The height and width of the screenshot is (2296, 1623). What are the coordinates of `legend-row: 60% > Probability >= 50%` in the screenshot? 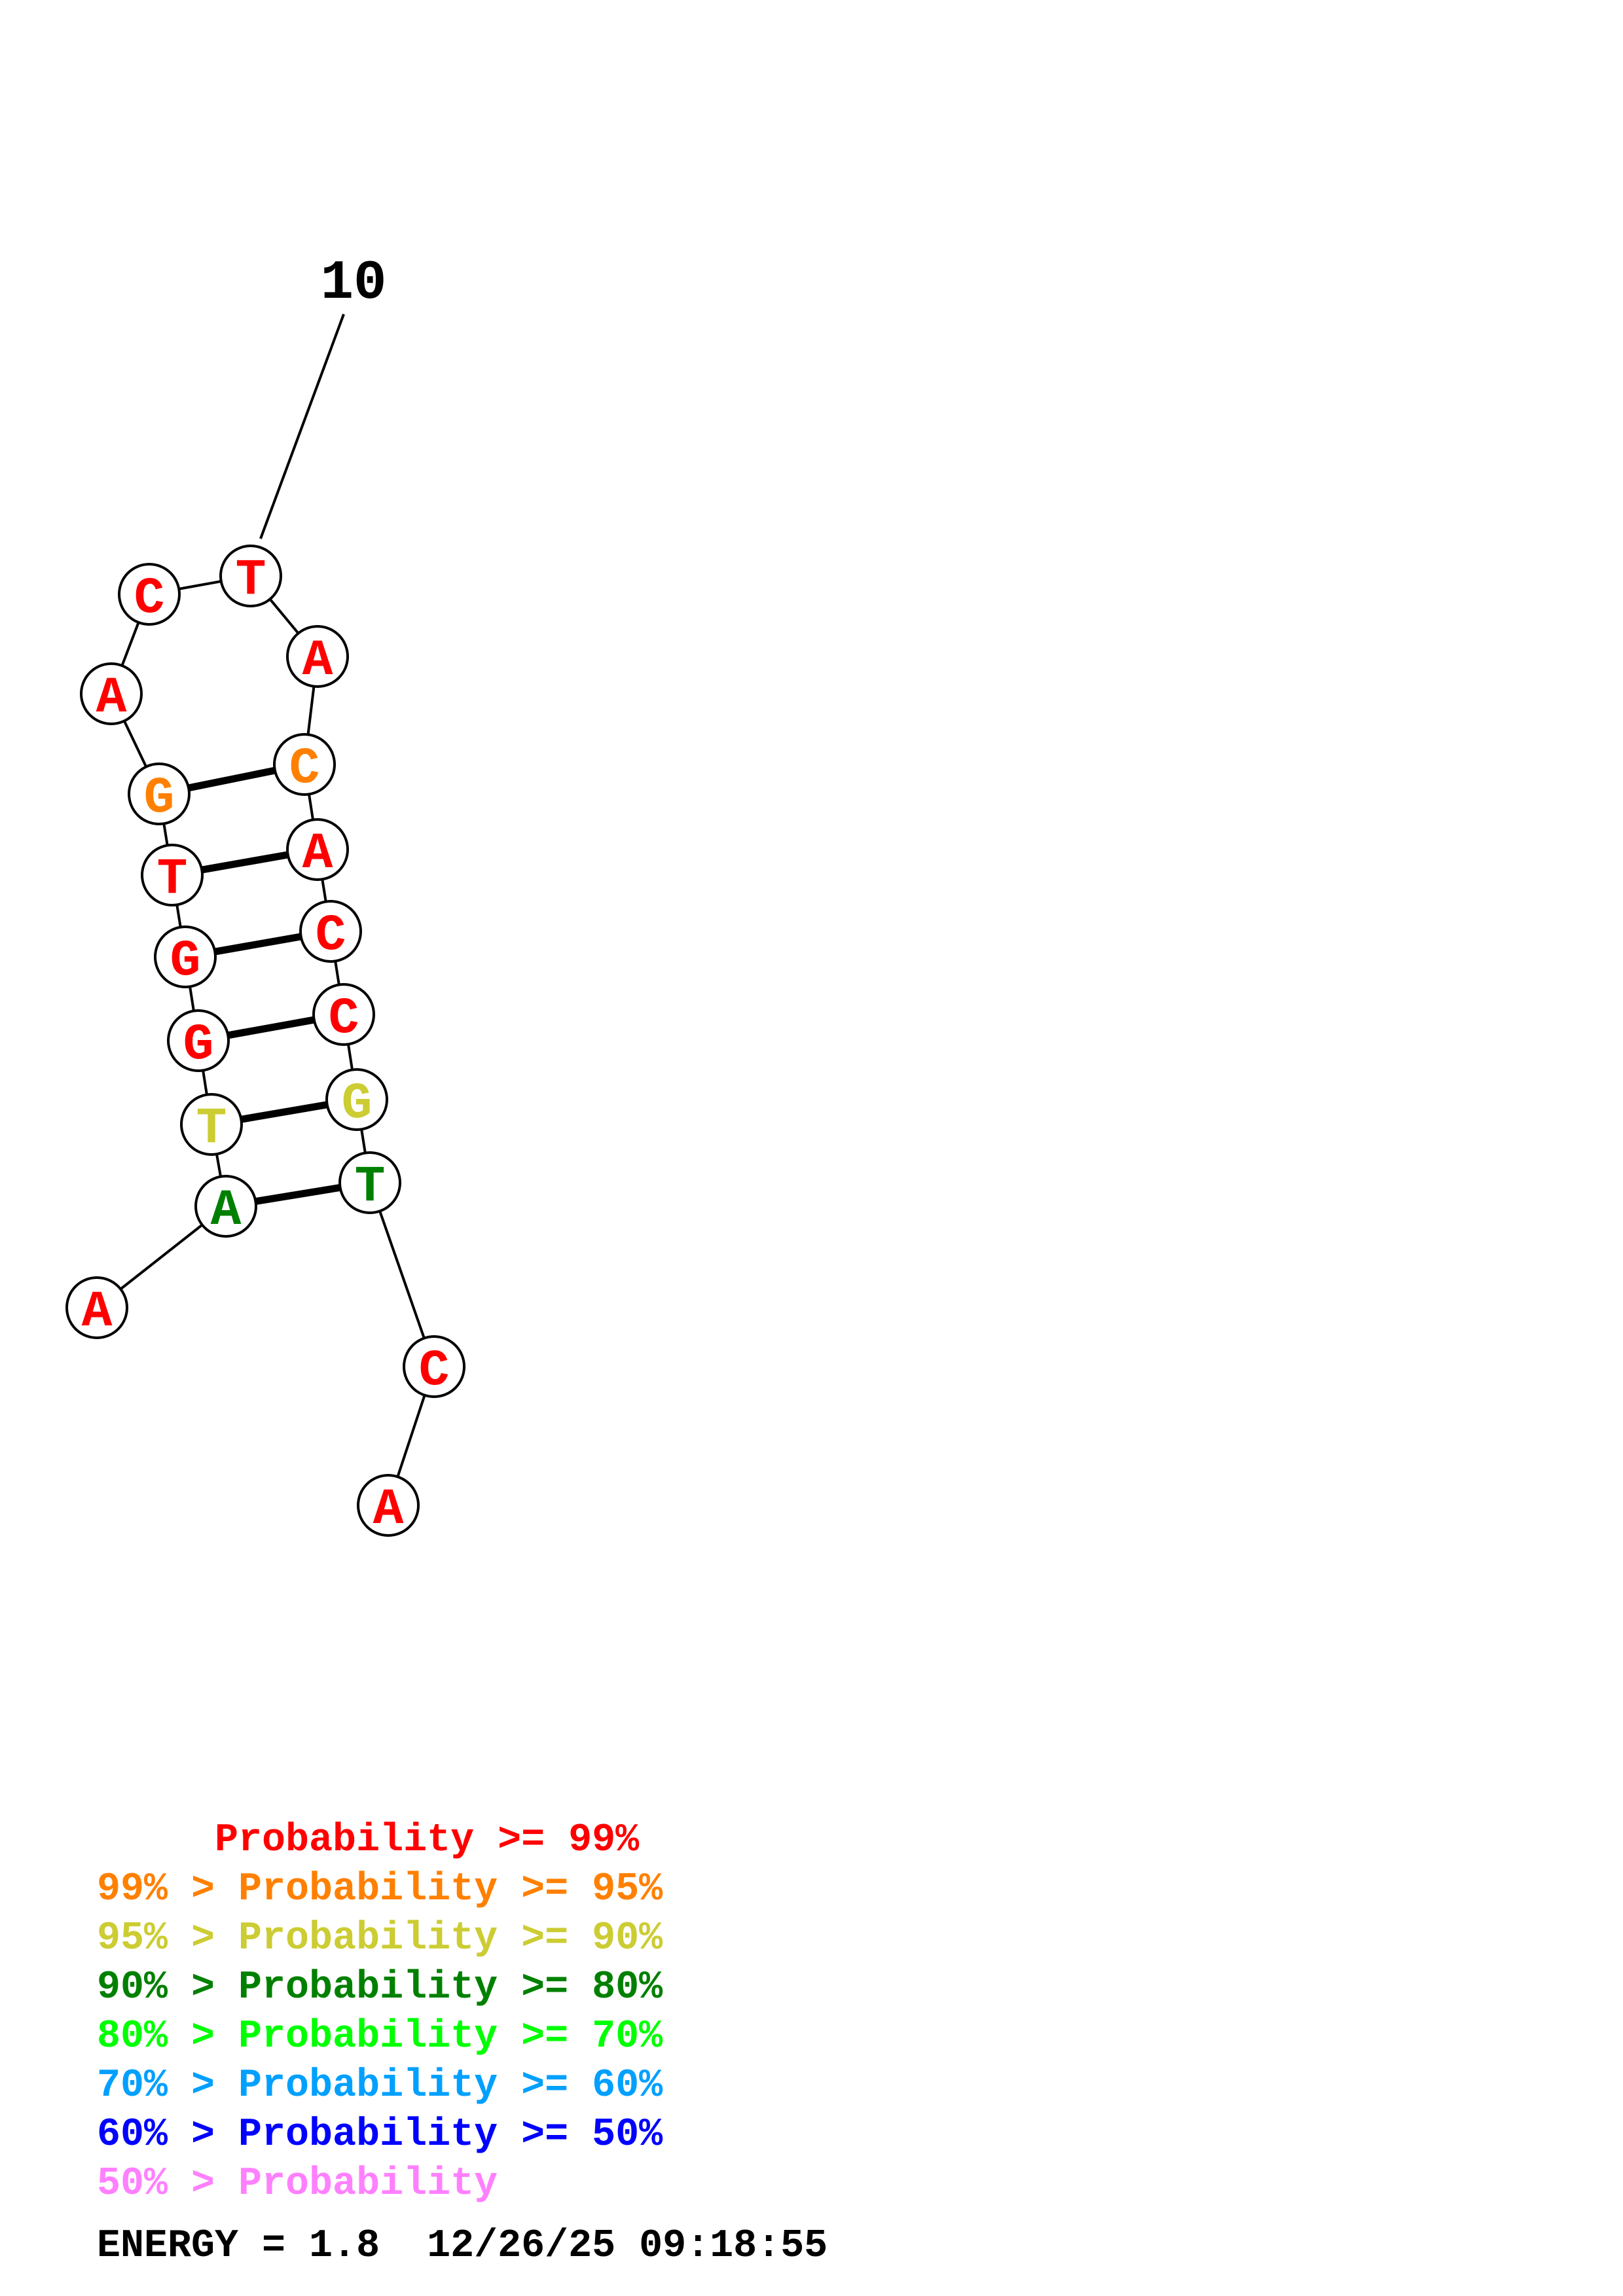 It's located at (380, 2135).